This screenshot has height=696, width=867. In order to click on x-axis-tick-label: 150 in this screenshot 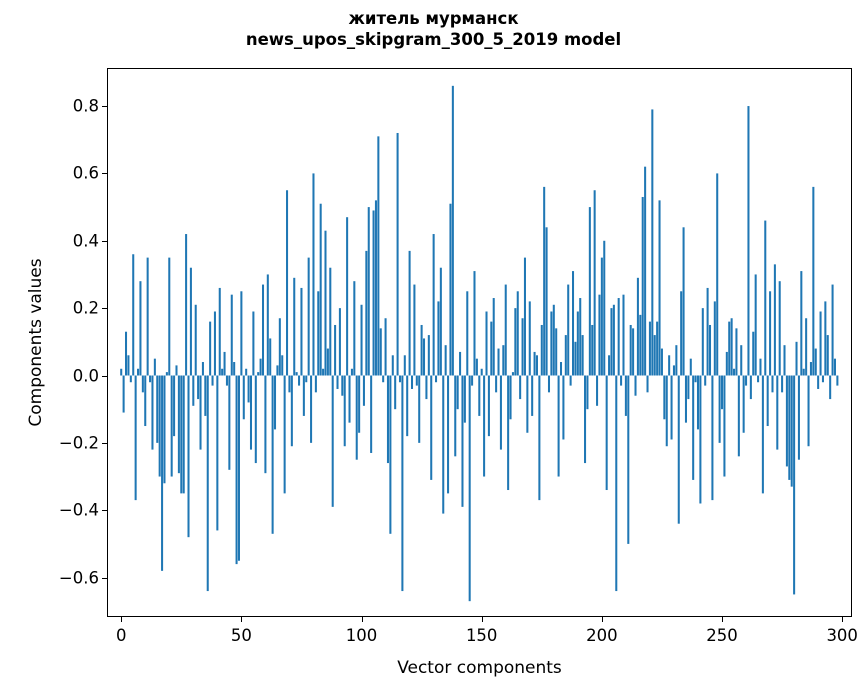, I will do `click(481, 635)`.